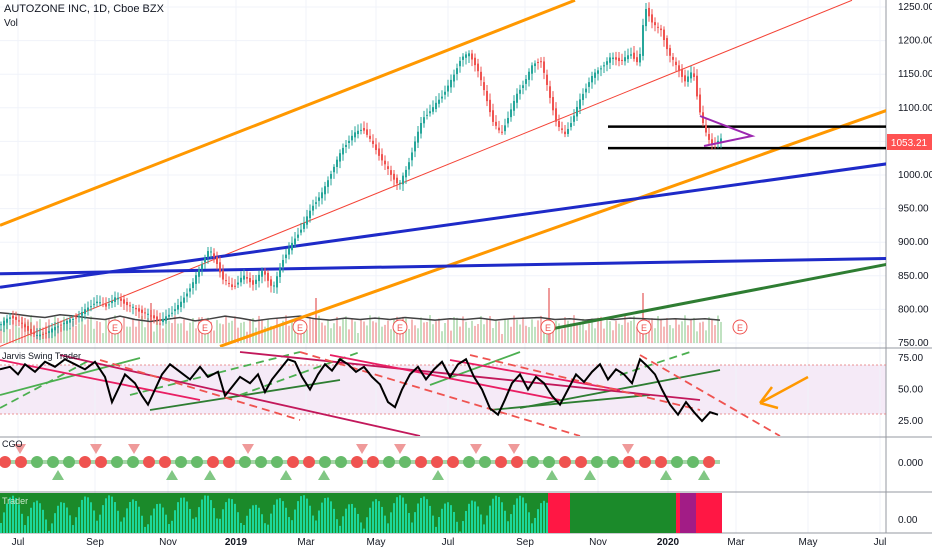  I want to click on swing-indicator-label: Jarvis Swing Trader, so click(42, 356).